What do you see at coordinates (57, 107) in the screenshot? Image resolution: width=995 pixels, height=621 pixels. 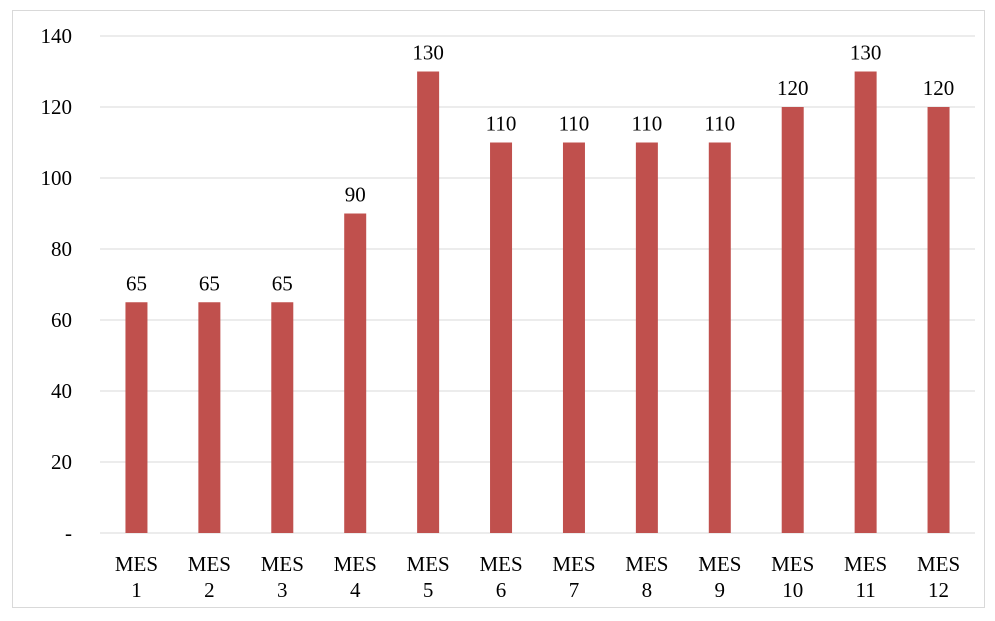 I see `y-tick-label: 120` at bounding box center [57, 107].